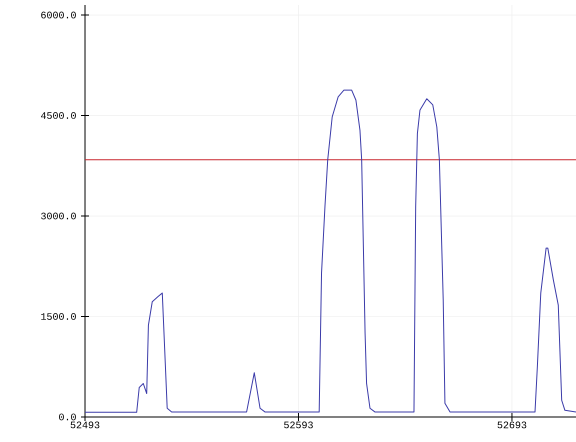 The height and width of the screenshot is (442, 576). What do you see at coordinates (58, 216) in the screenshot?
I see `y-tick-label: 3000.0` at bounding box center [58, 216].